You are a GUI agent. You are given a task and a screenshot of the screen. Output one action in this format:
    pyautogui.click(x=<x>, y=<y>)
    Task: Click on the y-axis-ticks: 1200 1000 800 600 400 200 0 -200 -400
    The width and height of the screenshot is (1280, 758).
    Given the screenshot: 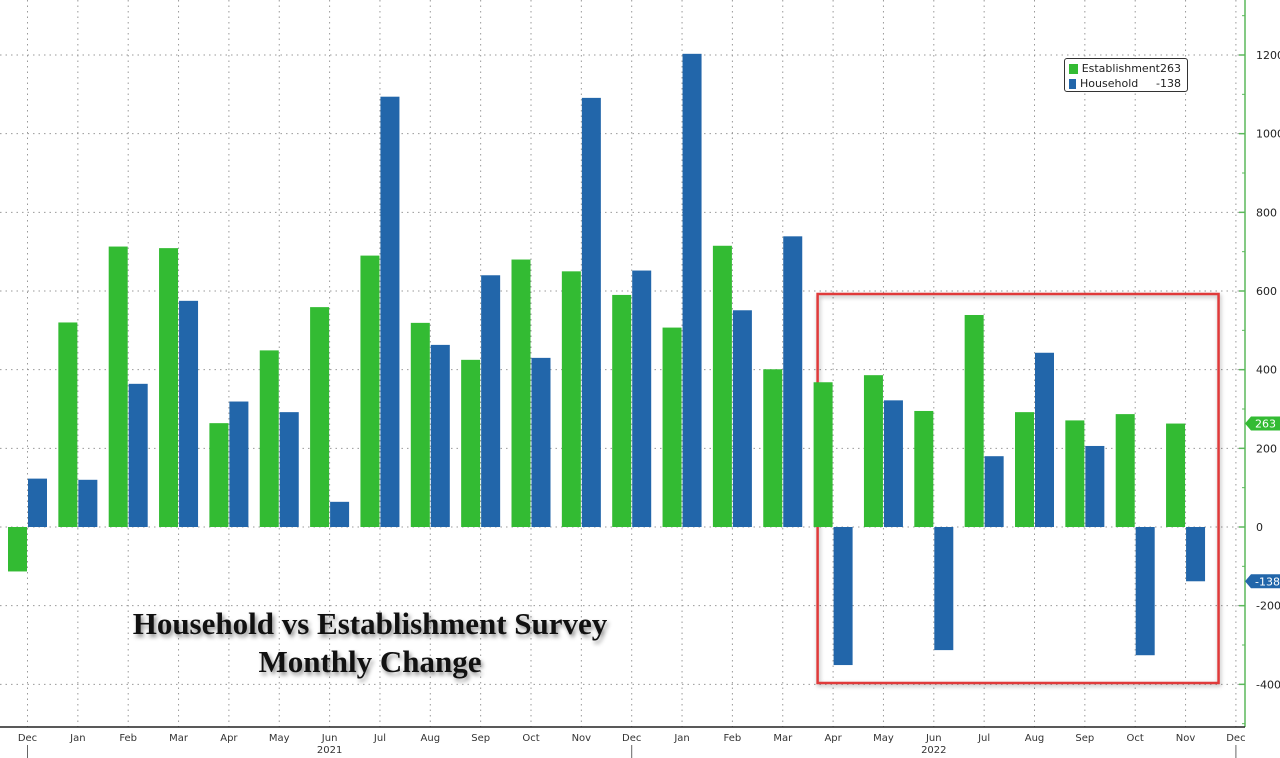 What is the action you would take?
    pyautogui.click(x=1259, y=370)
    